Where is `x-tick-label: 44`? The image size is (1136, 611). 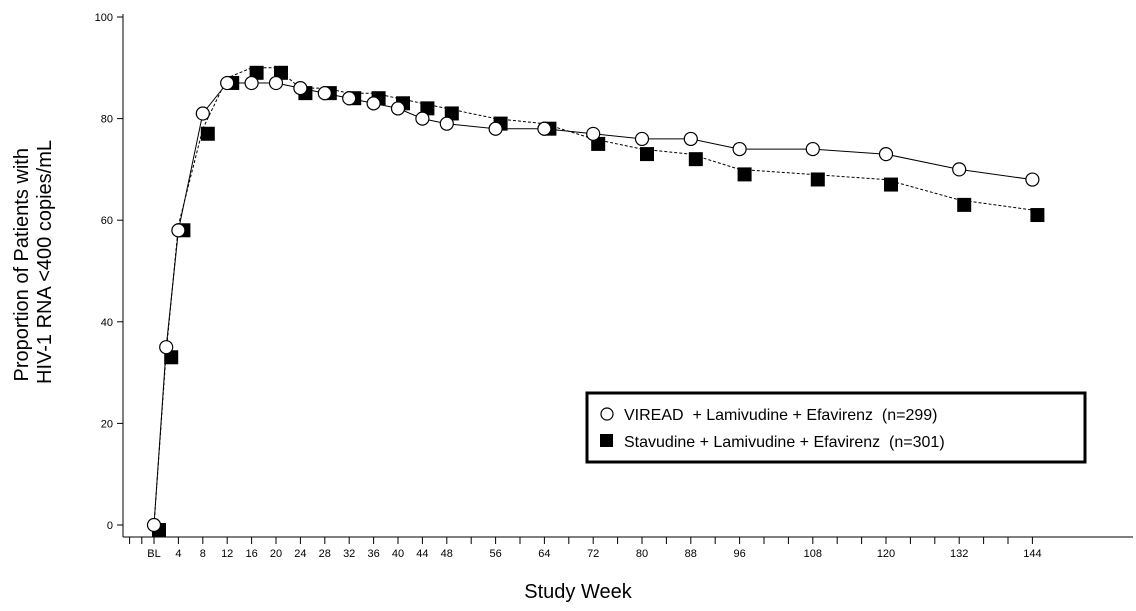 x-tick-label: 44 is located at coordinates (422, 554).